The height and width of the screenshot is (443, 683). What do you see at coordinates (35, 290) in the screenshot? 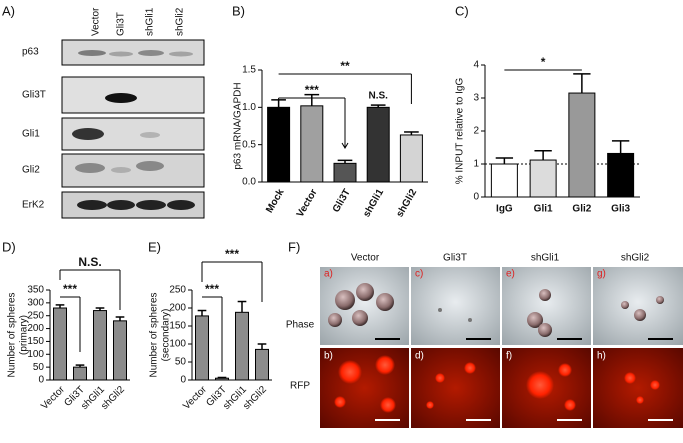
I see `y-tick-label: 350` at bounding box center [35, 290].